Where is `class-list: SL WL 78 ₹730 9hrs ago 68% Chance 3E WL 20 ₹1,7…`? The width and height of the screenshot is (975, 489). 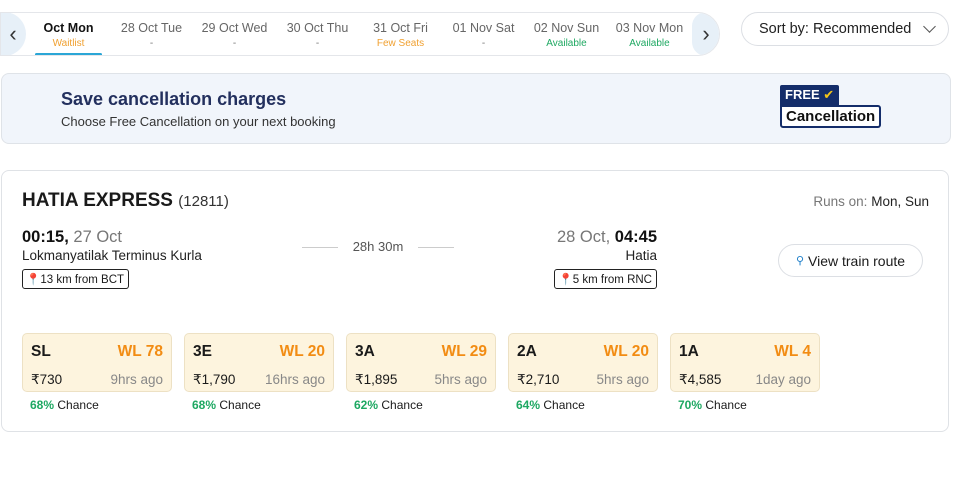 class-list: SL WL 78 ₹730 9hrs ago 68% Chance 3E WL 20 ₹1,7… is located at coordinates (421, 372).